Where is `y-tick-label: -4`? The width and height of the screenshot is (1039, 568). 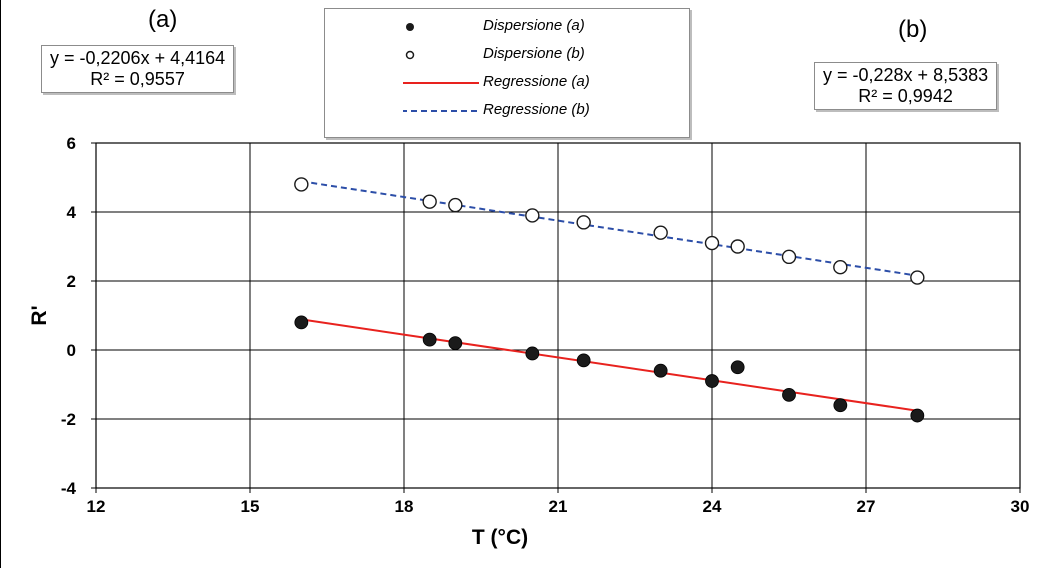 y-tick-label: -4 is located at coordinates (69, 488).